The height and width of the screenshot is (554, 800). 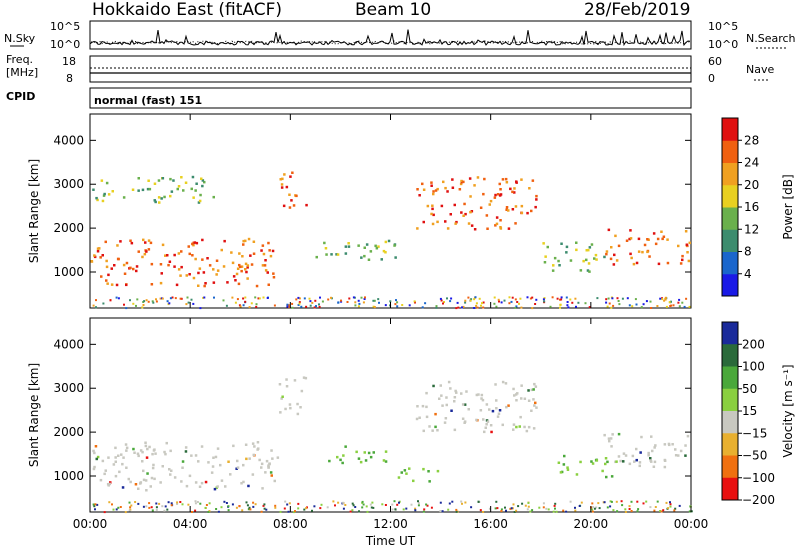 I want to click on echo-band, so click(x=587, y=466).